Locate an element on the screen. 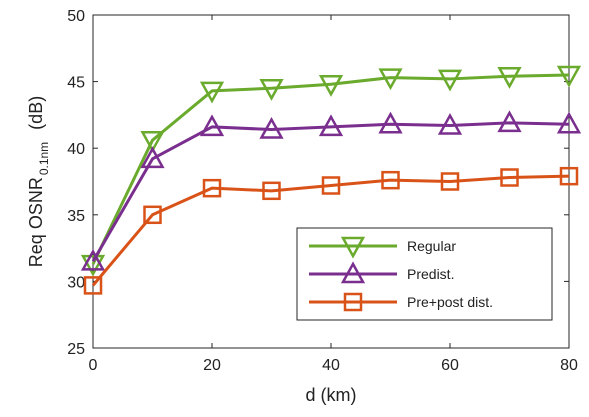 This screenshot has width=589, height=417. legend: Regular Predist. Pre+post dist. is located at coordinates (424, 274).